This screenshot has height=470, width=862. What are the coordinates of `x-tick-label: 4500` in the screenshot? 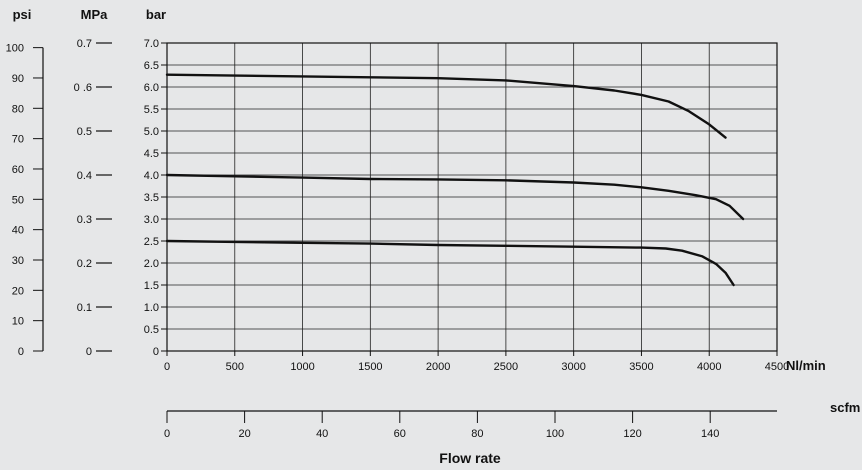 It's located at (777, 367).